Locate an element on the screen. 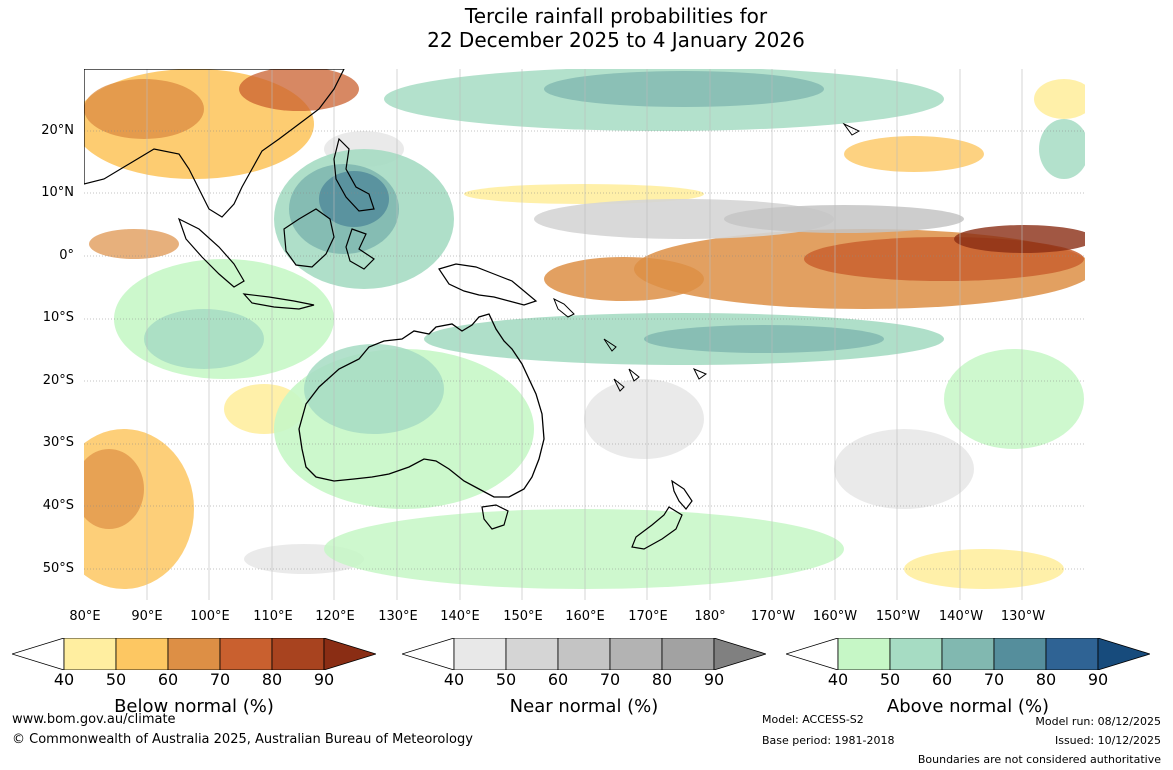 The height and width of the screenshot is (770, 1173). legend-near-tick: 50 is located at coordinates (506, 679).